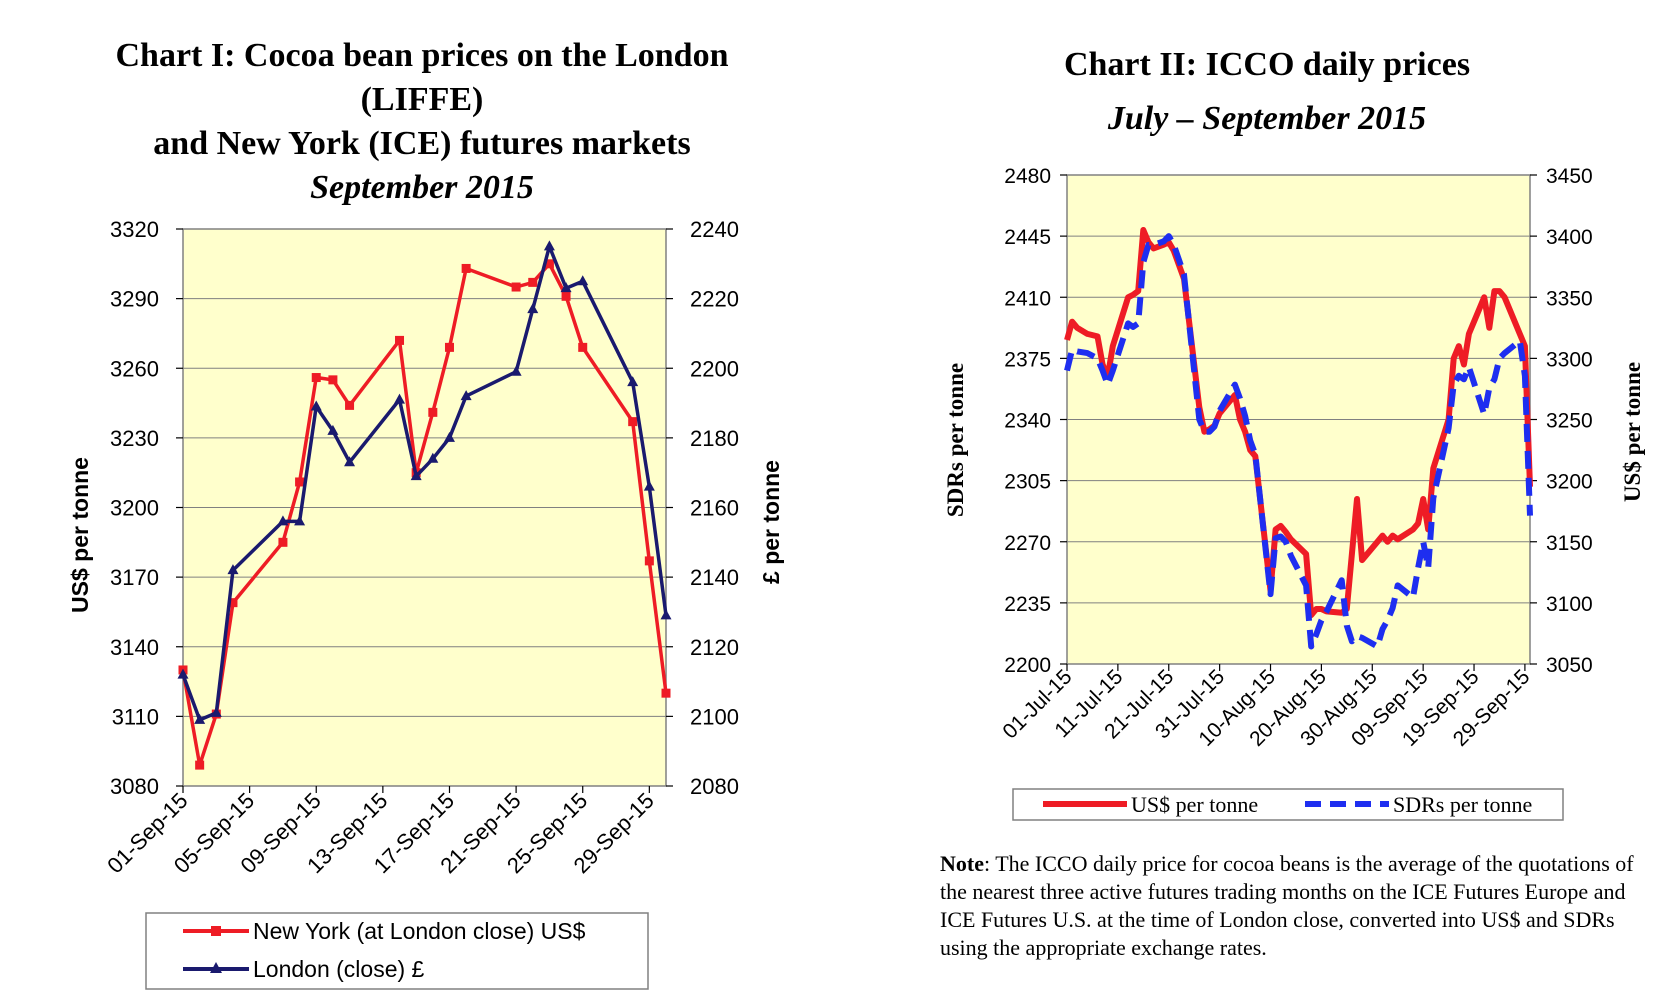  What do you see at coordinates (1569, 604) in the screenshot?
I see `right-axis-tick-label: 3100` at bounding box center [1569, 604].